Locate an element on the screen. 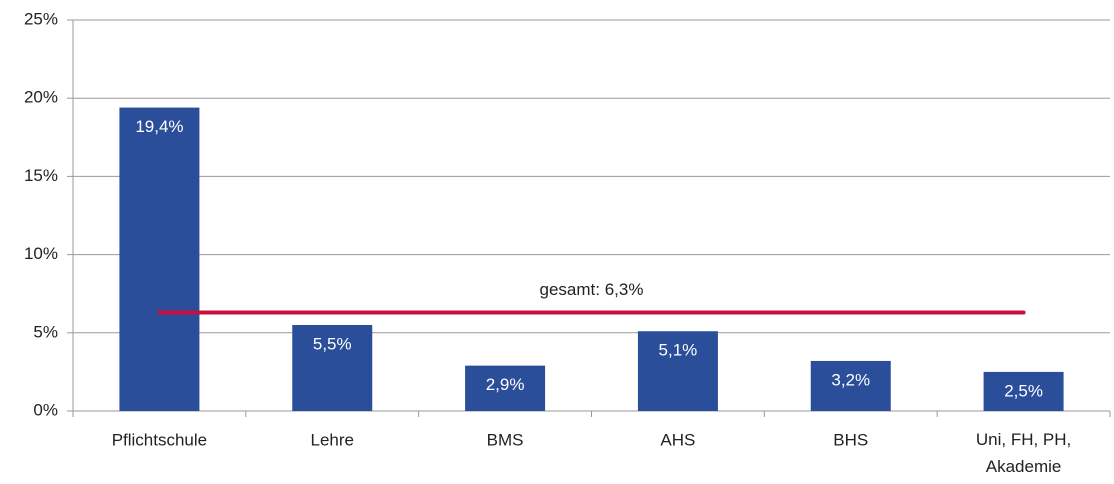  y-tick-label: 10% is located at coordinates (41, 253).